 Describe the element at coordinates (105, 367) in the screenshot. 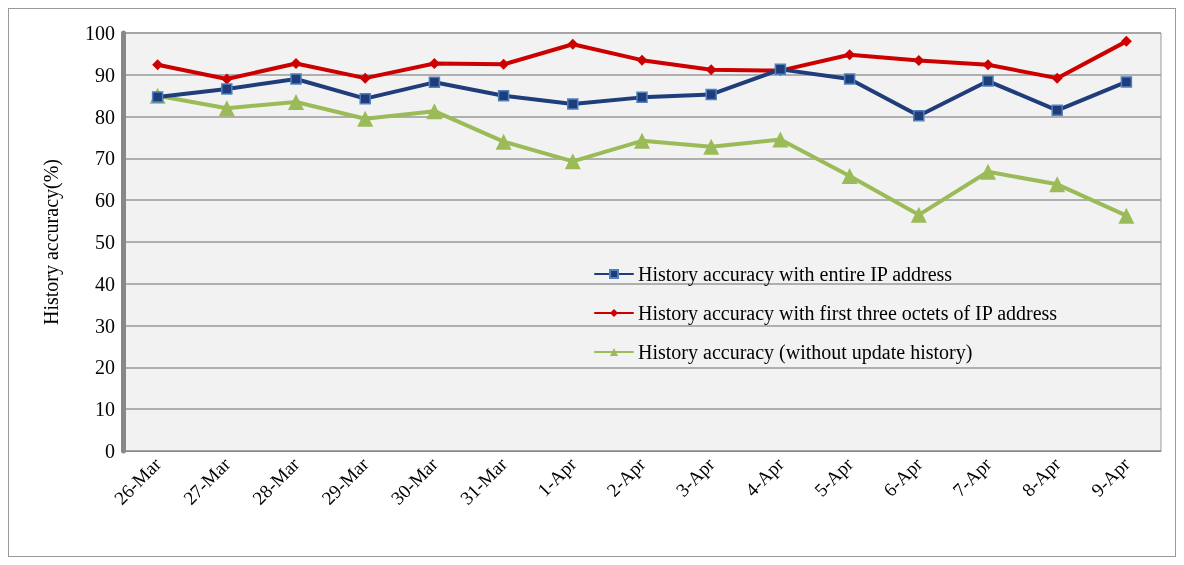

I see `y-tick-label: 20` at that location.